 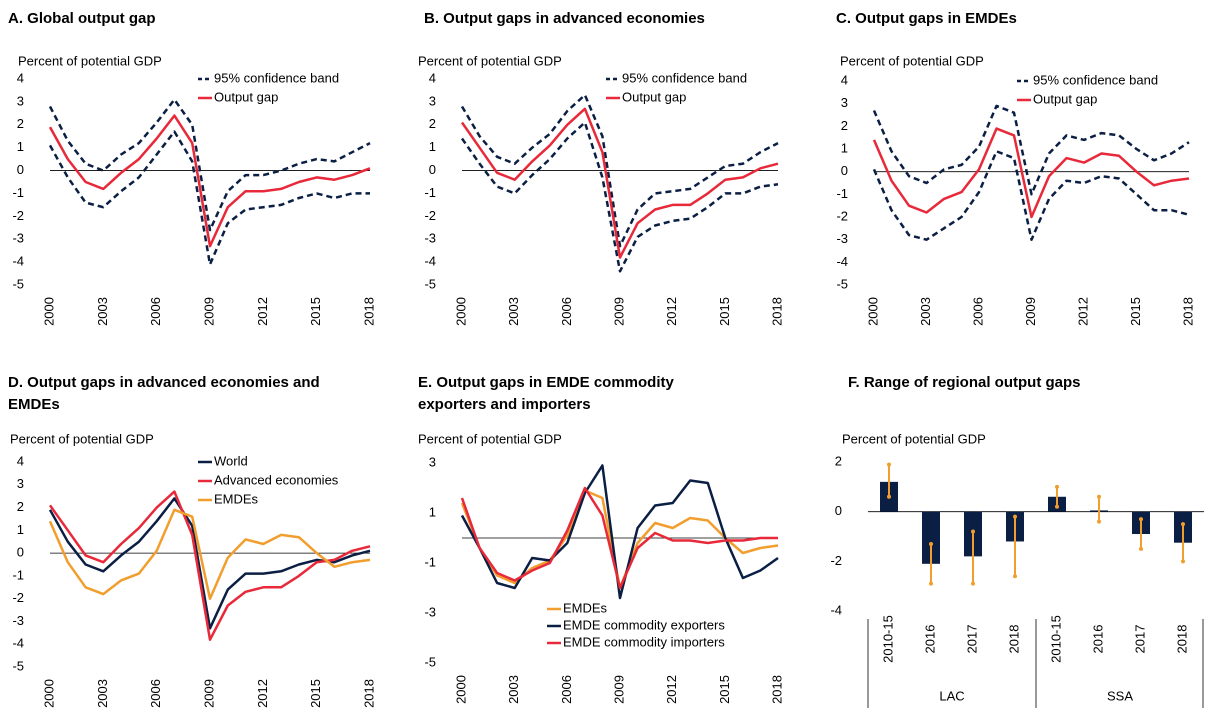 I want to click on x-tick-label: 2010-15, so click(x=1055, y=639).